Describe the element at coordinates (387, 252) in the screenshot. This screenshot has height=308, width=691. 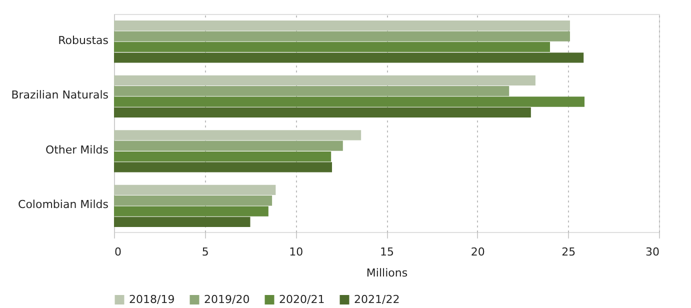
I see `x-tick-label: 15` at that location.